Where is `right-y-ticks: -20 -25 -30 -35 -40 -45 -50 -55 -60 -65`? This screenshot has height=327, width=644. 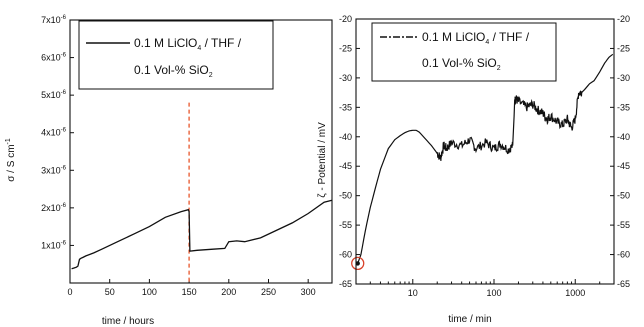
right-y-ticks: -20 -25 -30 -35 -40 -45 -50 -55 -60 -65 is located at coordinates (349, 151).